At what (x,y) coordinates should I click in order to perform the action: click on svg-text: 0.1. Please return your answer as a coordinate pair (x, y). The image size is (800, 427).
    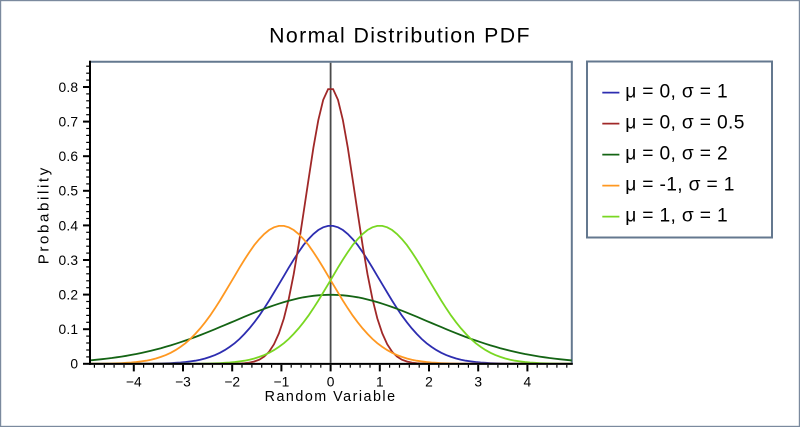
    Looking at the image, I should click on (69, 329).